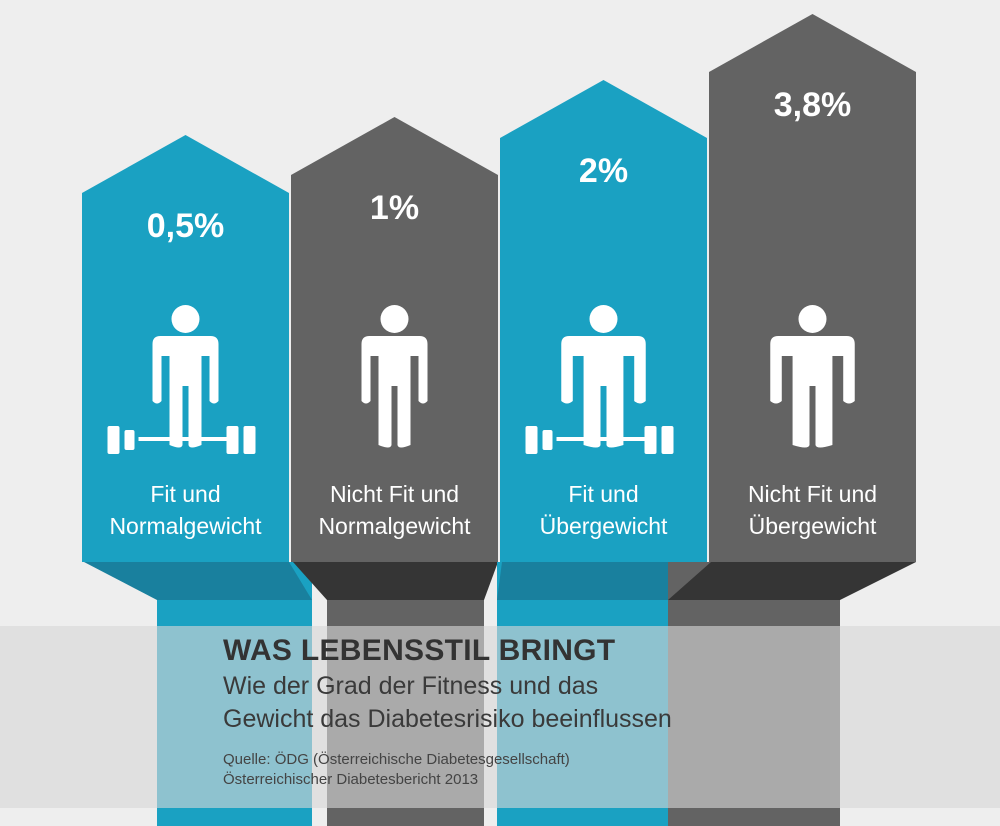 This screenshot has width=1000, height=826. I want to click on category-label-3-line-1: Fit und, so click(603, 494).